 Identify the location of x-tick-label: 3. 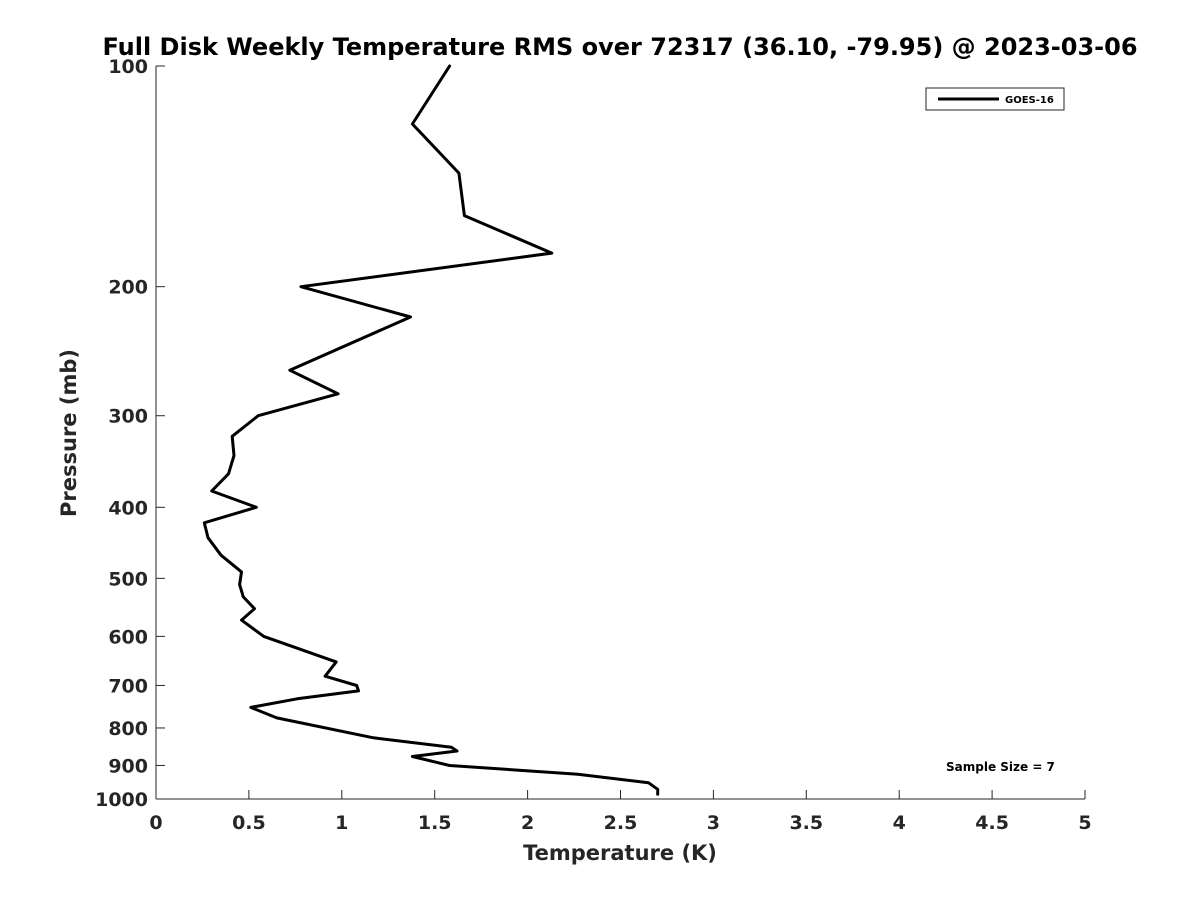
(713, 823).